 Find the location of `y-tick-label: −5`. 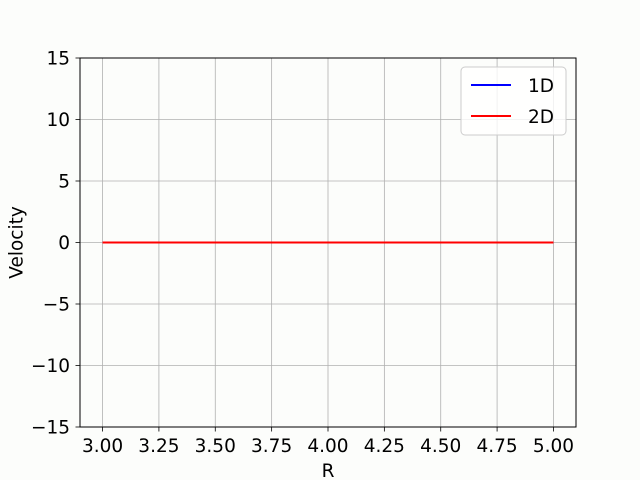

y-tick-label: −5 is located at coordinates (56, 305).